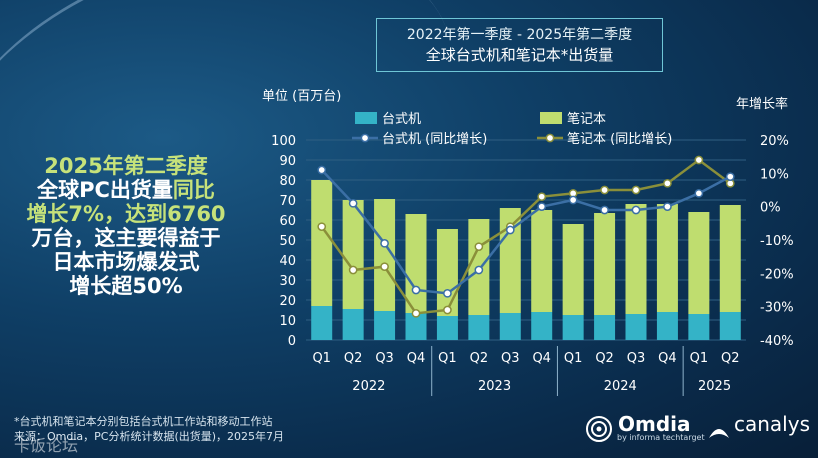  Describe the element at coordinates (287, 281) in the screenshot. I see `y-left-tick-label: 30` at that location.